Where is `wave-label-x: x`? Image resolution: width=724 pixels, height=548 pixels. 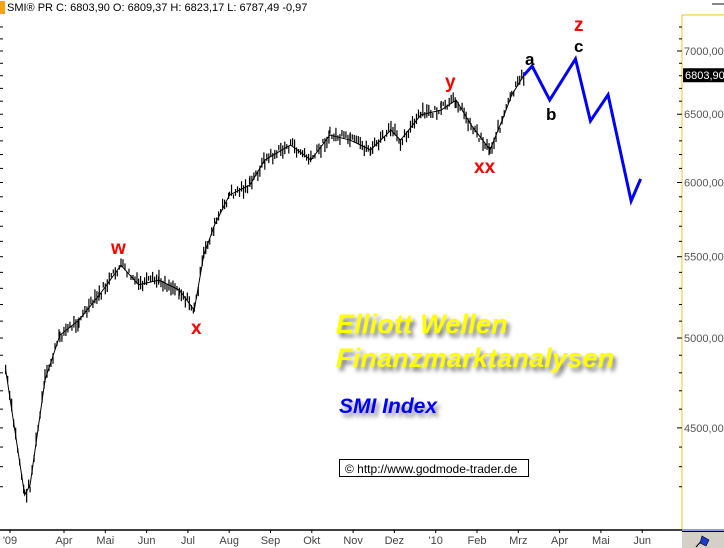 wave-label-x: x is located at coordinates (196, 328).